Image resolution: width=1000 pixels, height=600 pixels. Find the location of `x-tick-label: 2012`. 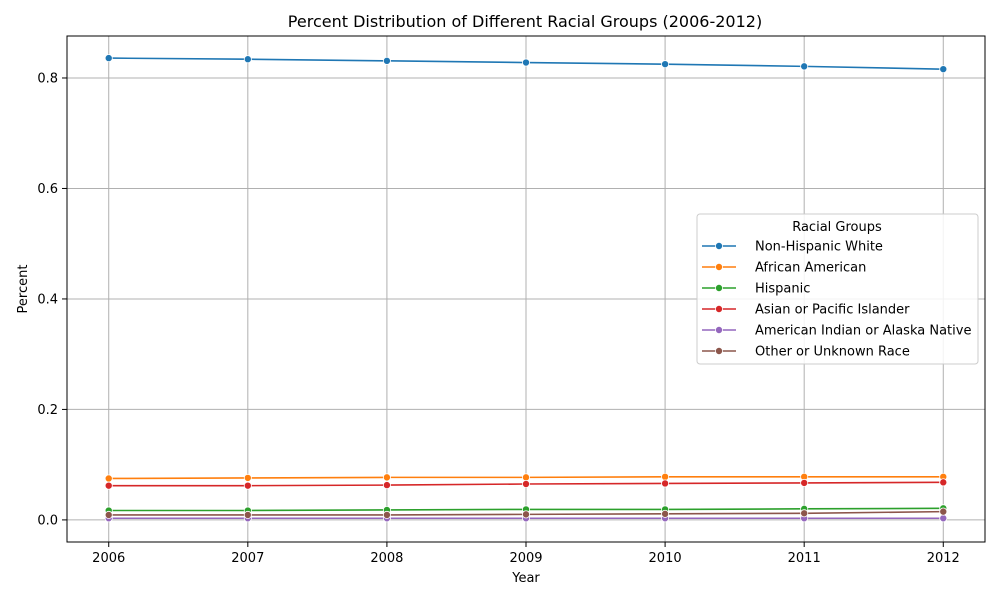

x-tick-label: 2012 is located at coordinates (943, 558).